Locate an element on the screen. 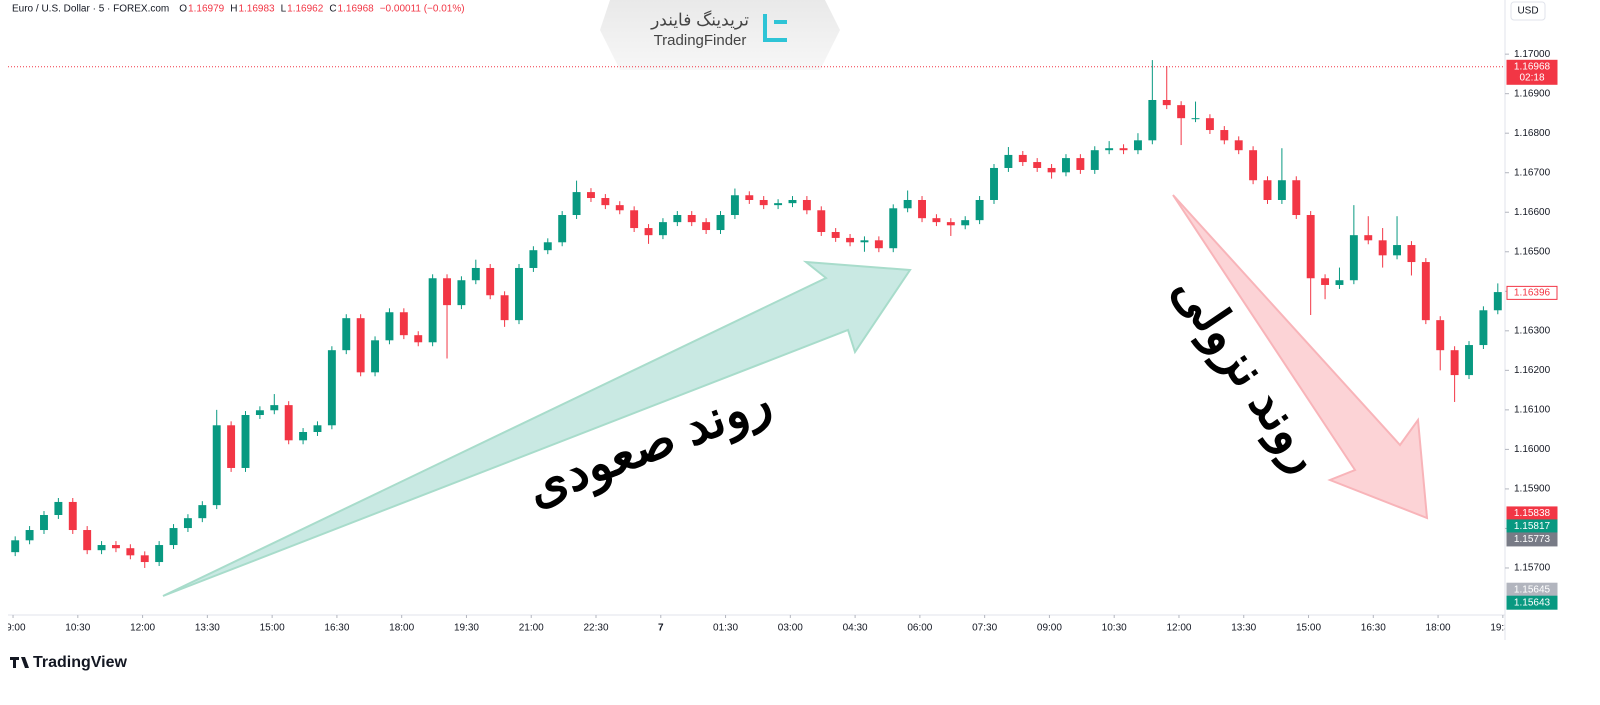 The width and height of the screenshot is (1600, 705). price-label: 1.15643 is located at coordinates (1532, 602).